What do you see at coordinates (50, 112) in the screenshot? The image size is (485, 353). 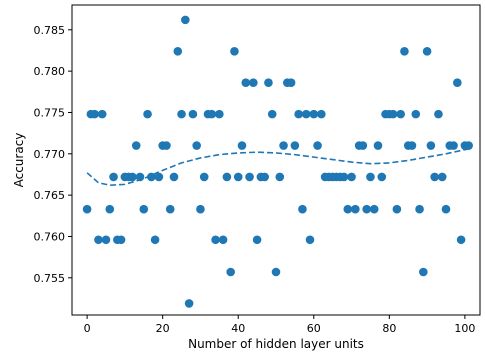 I see `y-tick-label: 0.775` at bounding box center [50, 112].